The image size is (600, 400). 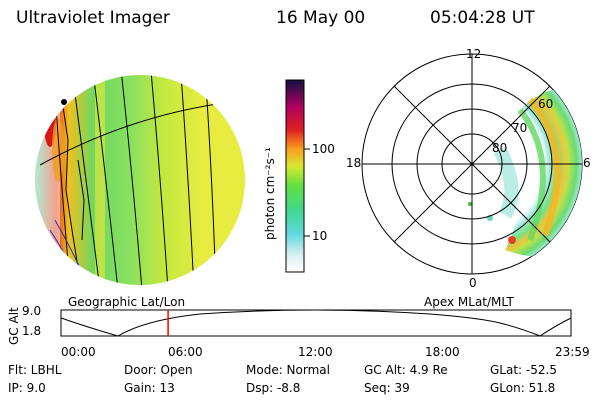 I want to click on colorbar, so click(x=297, y=176).